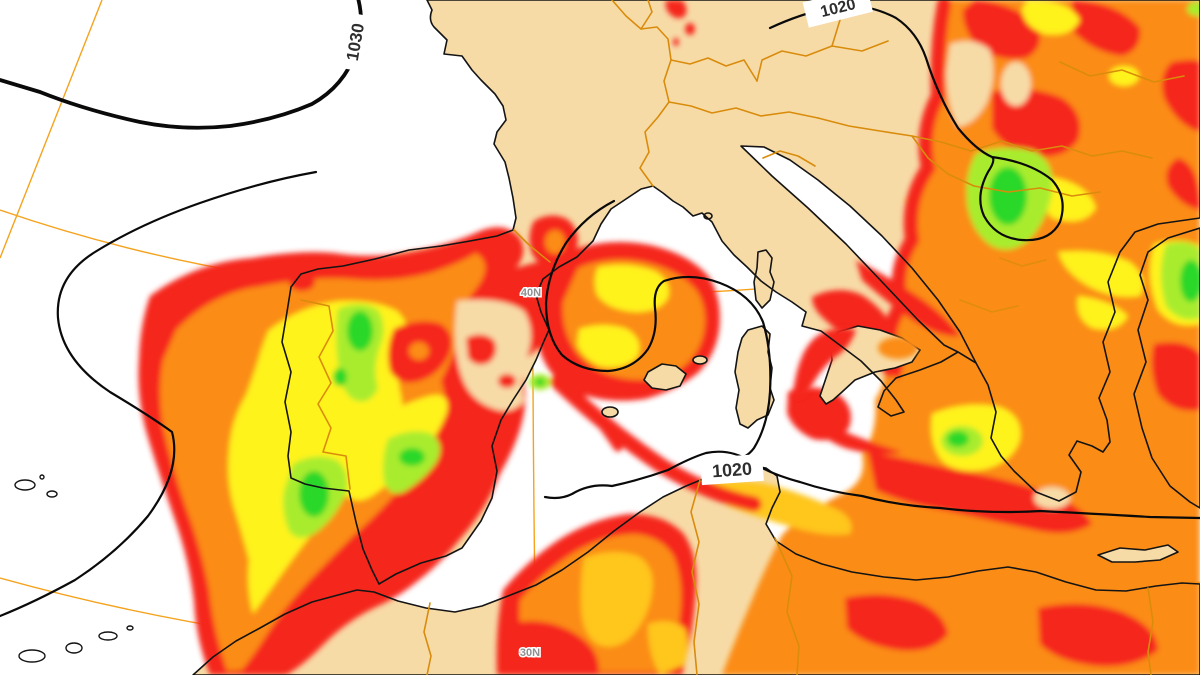 Image resolution: width=1200 pixels, height=675 pixels. Describe the element at coordinates (51, 129) in the screenshot. I see `meridian-line-west` at that location.